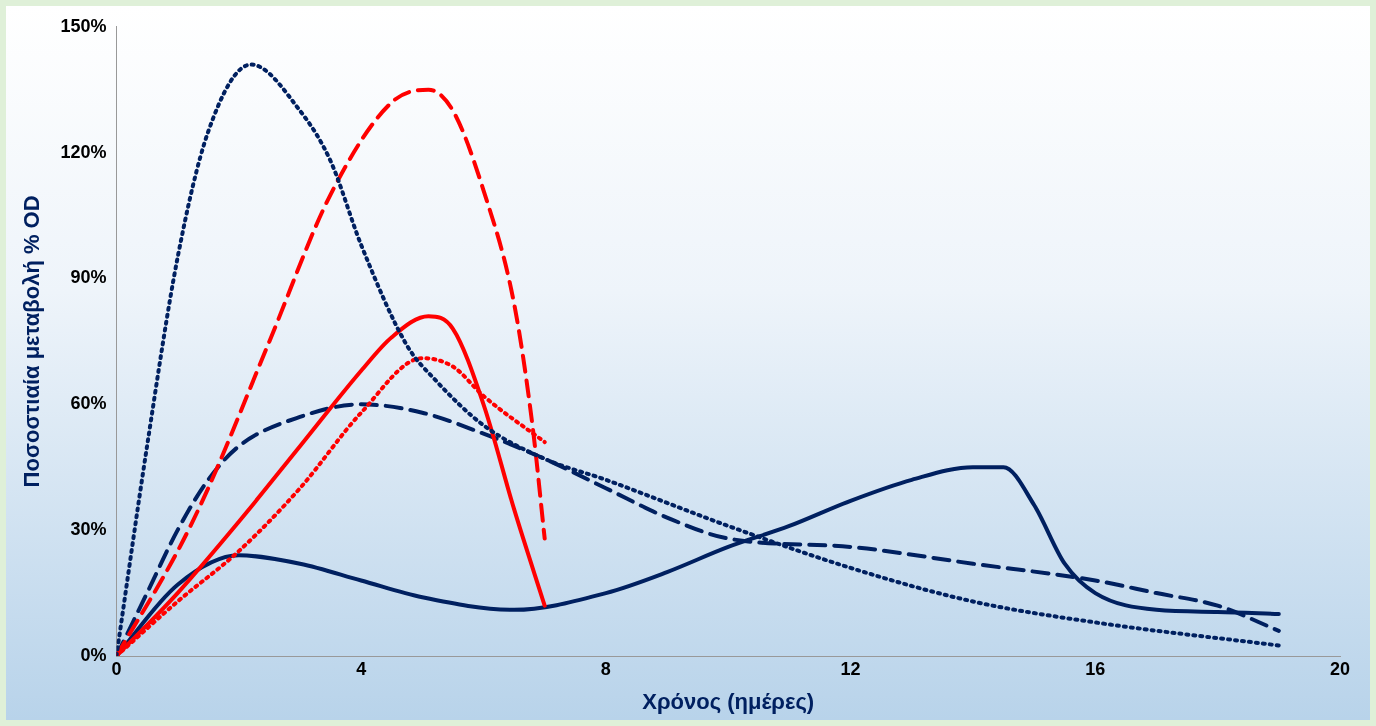 The width and height of the screenshot is (1376, 726). I want to click on x-tick-label: 16, so click(1095, 668).